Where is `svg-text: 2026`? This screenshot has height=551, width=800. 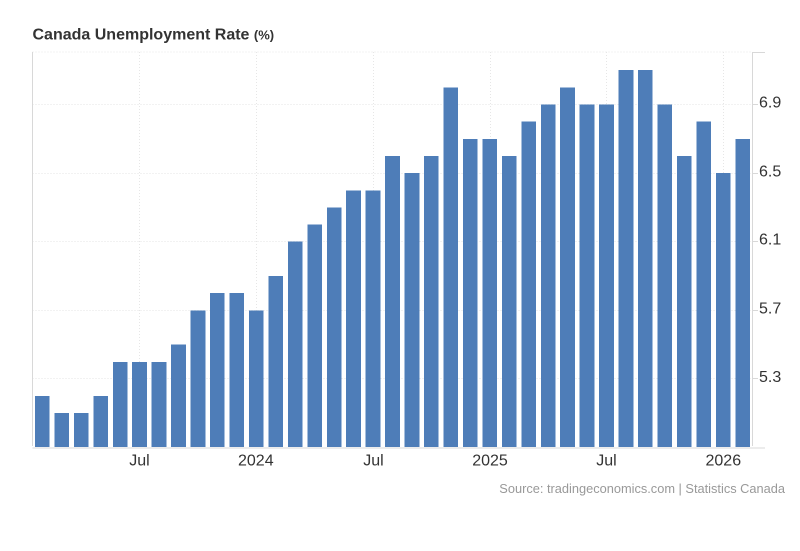
svg-text: 2026 is located at coordinates (724, 461).